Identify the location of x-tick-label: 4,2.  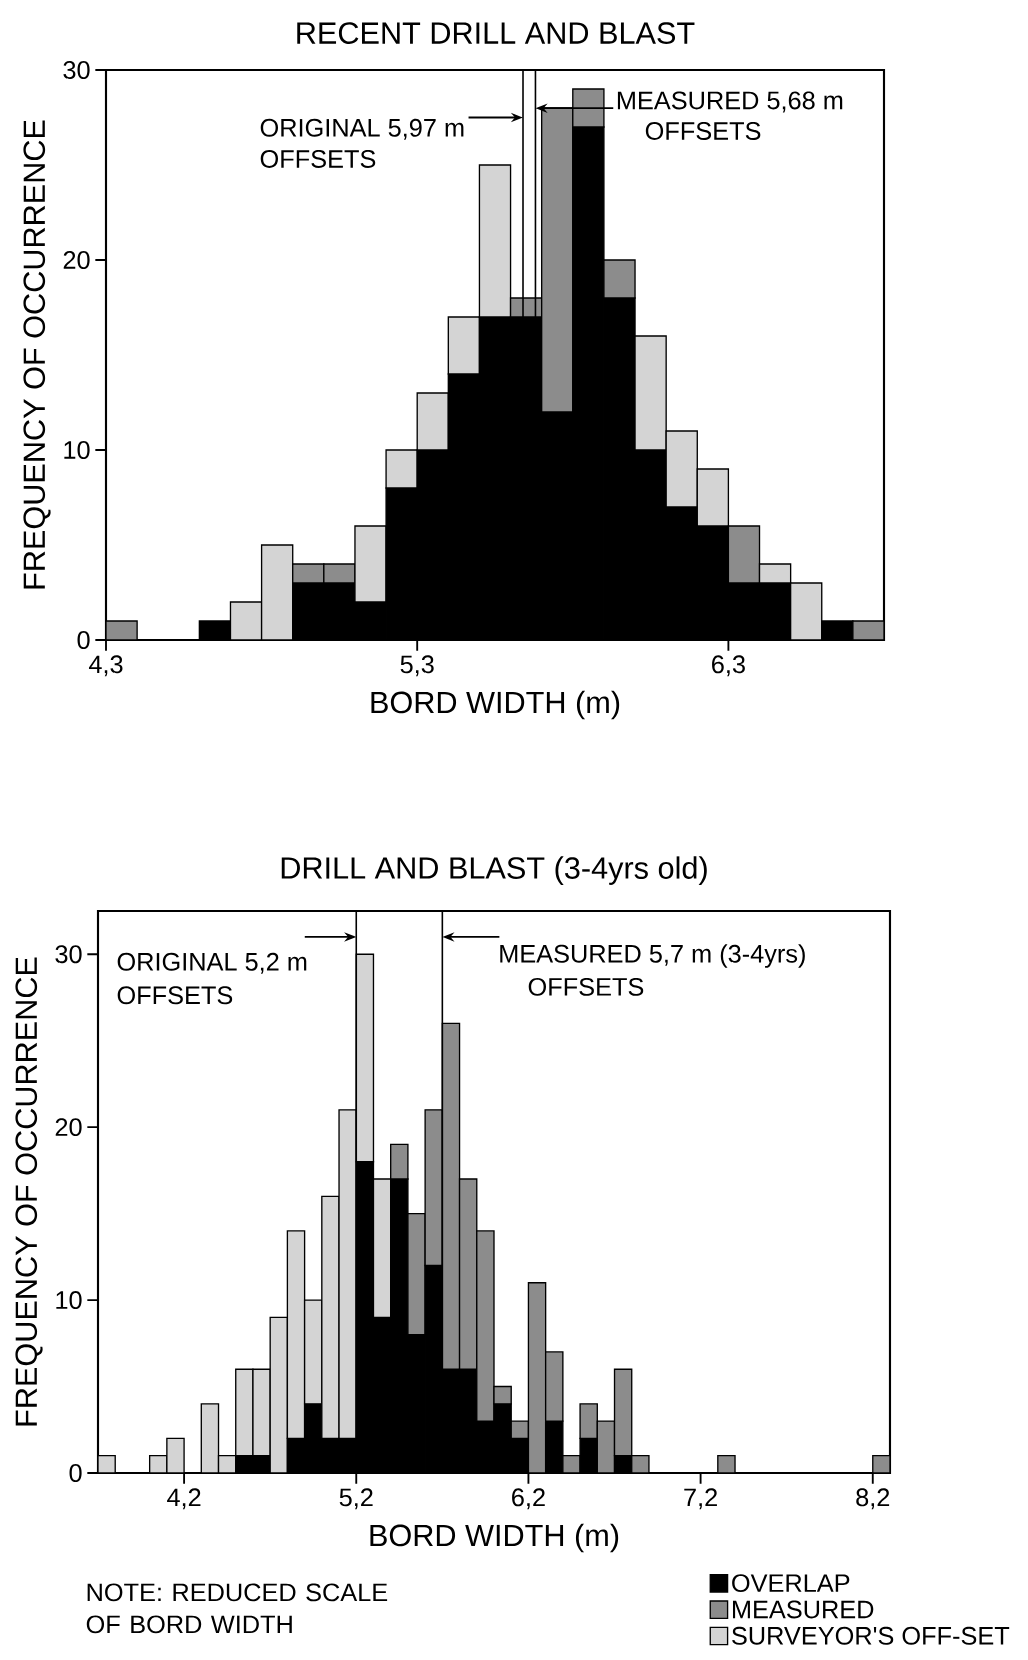
(184, 1499).